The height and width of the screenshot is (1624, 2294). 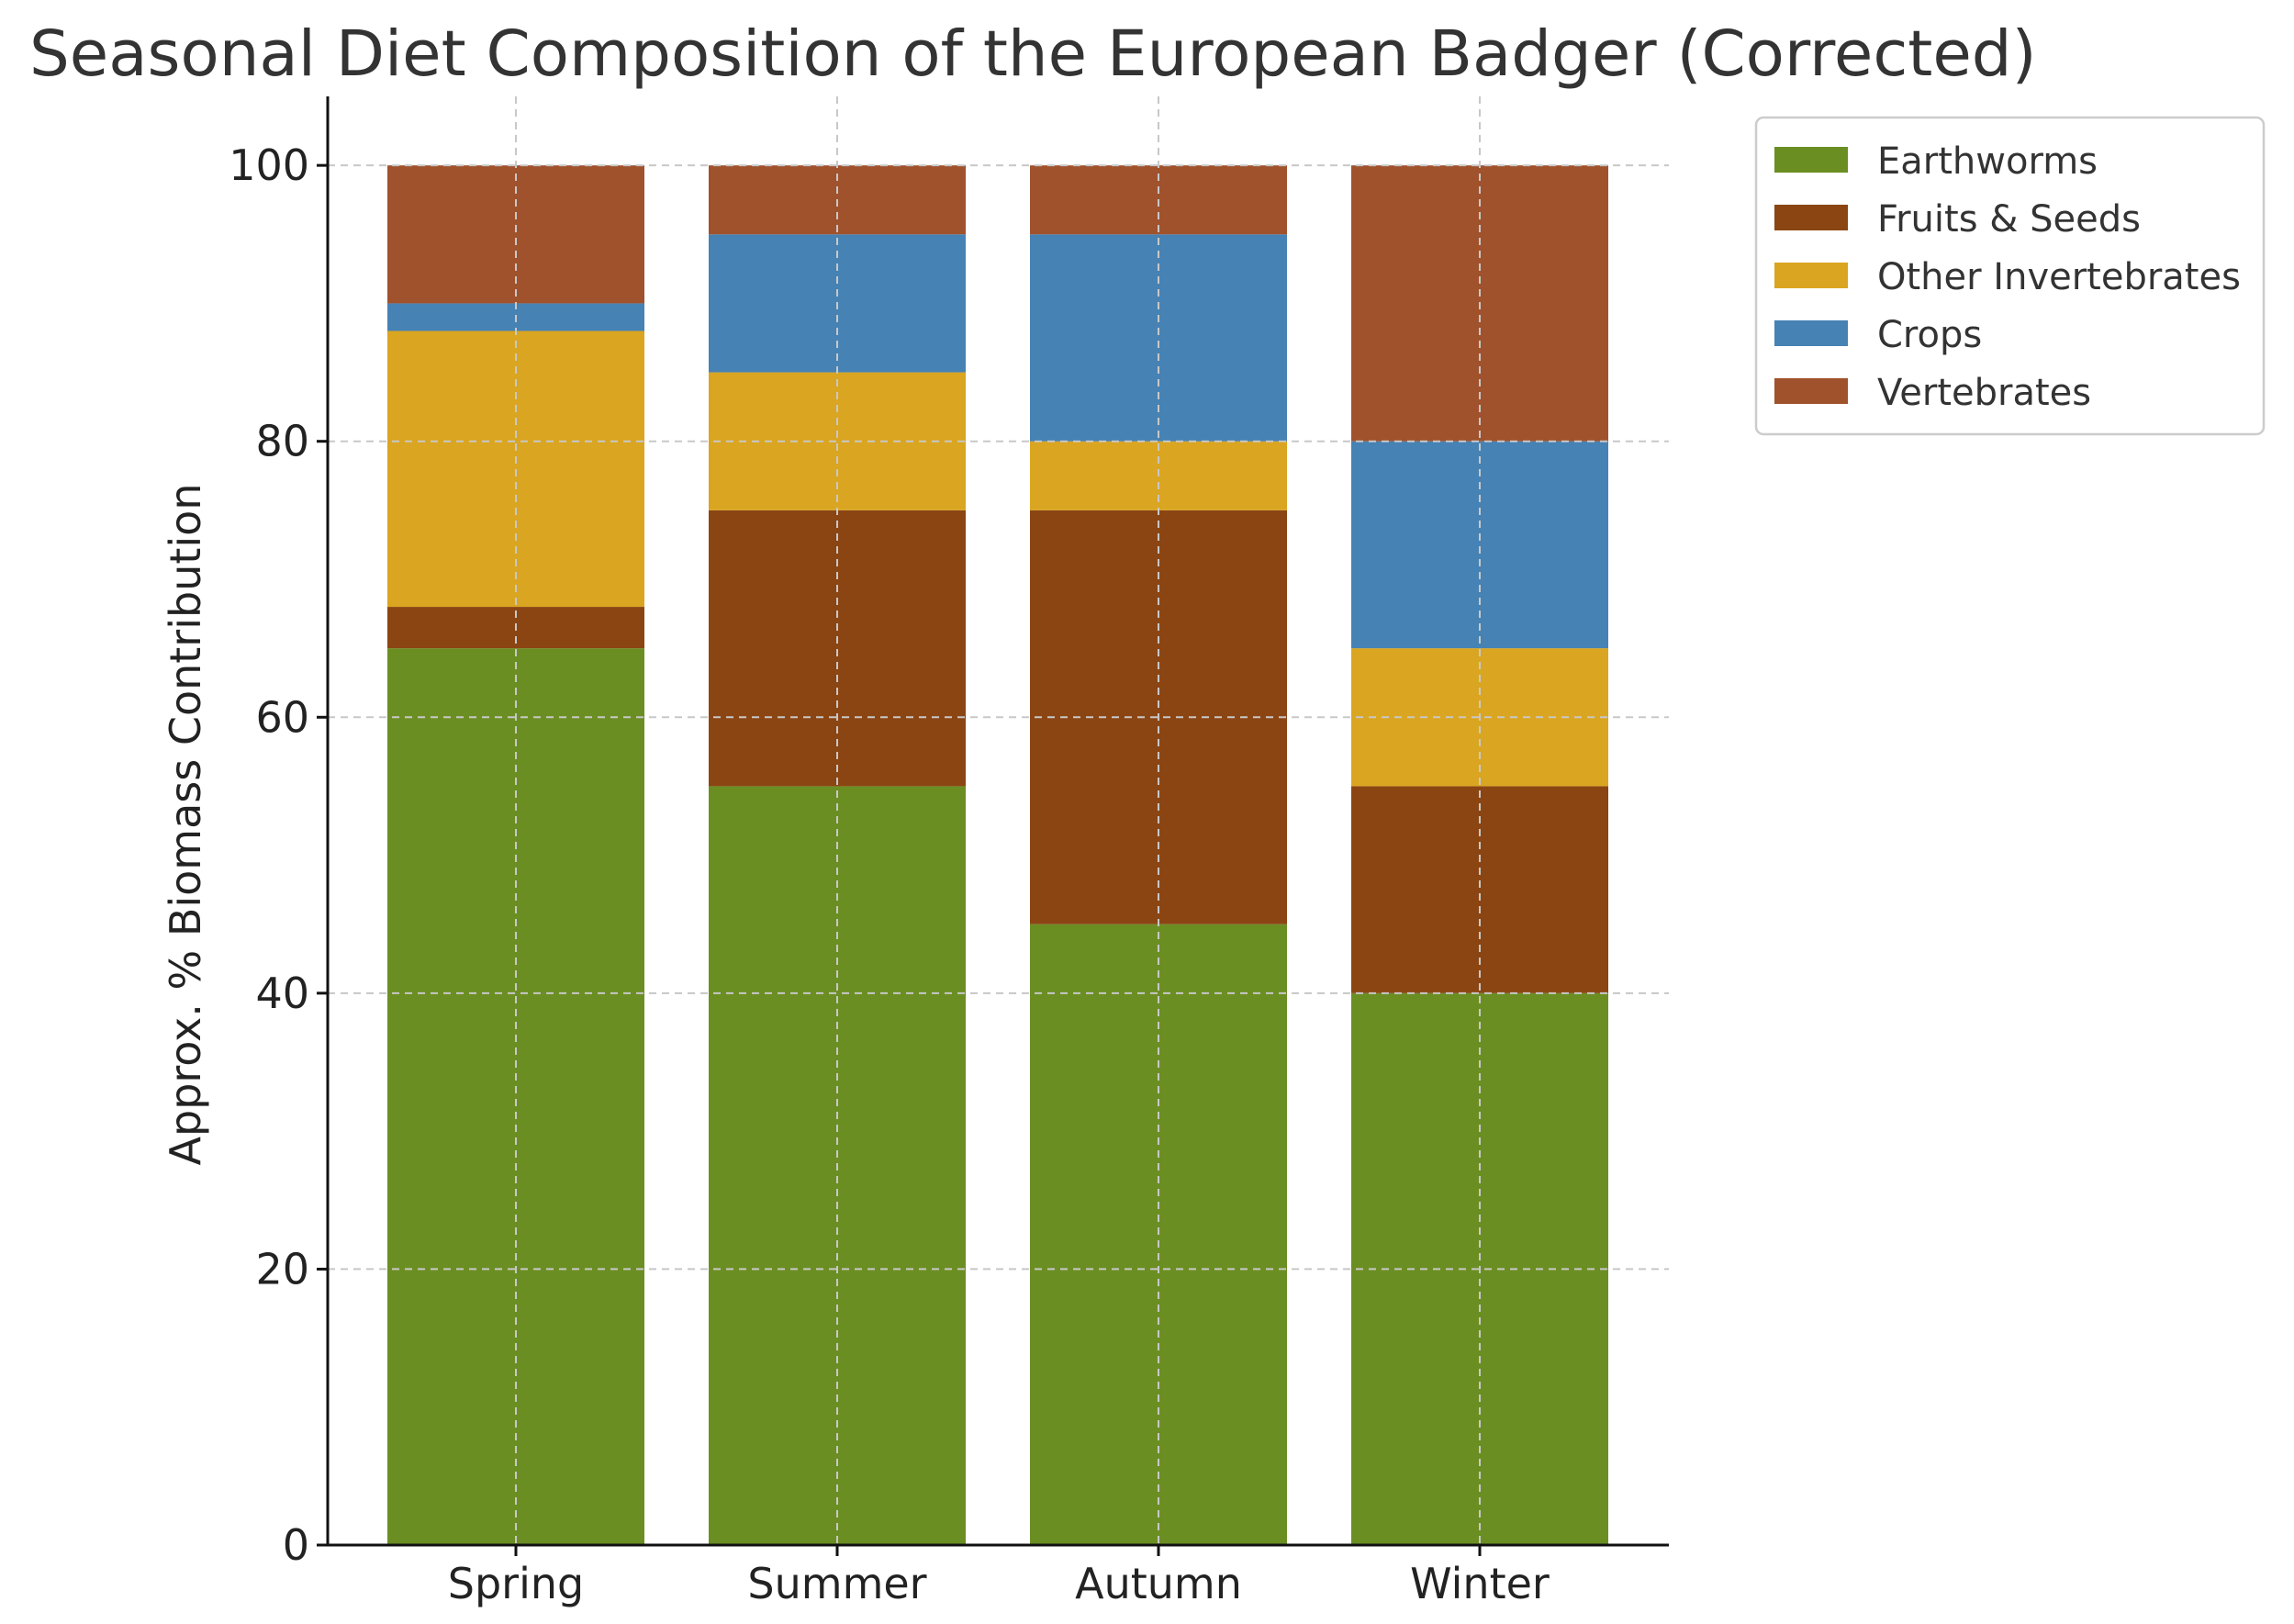 What do you see at coordinates (1929, 335) in the screenshot?
I see `legend-label: Crops` at bounding box center [1929, 335].